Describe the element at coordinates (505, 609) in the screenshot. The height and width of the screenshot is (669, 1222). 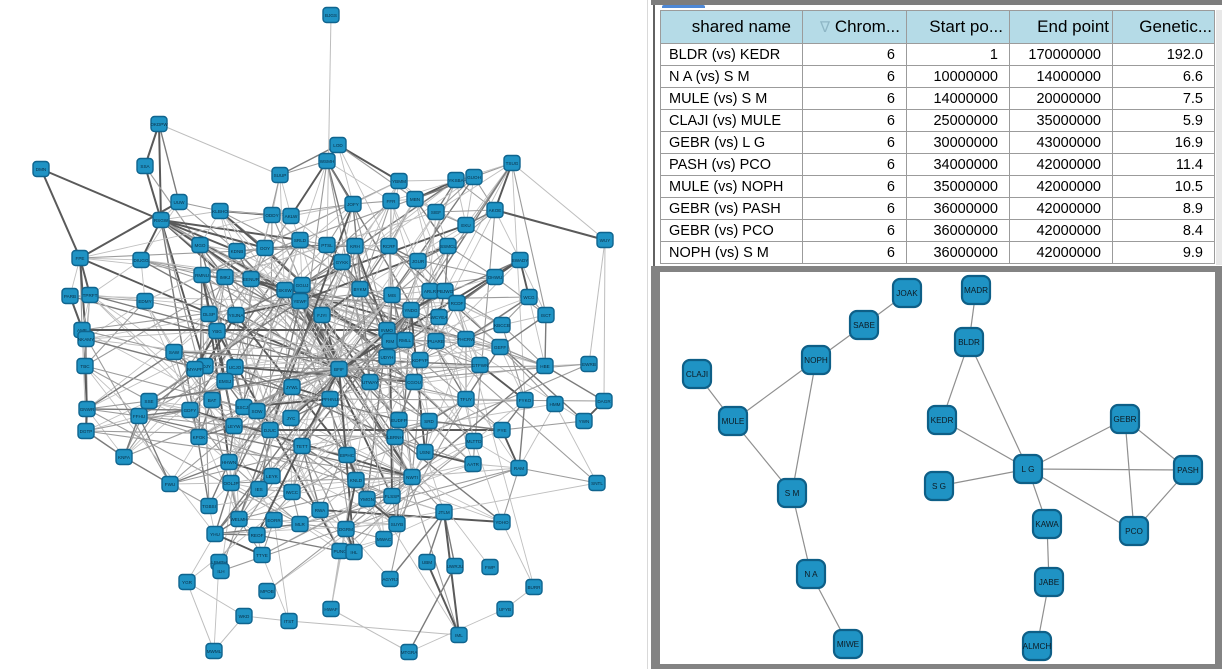
I see `svg-text: UFYB` at that location.